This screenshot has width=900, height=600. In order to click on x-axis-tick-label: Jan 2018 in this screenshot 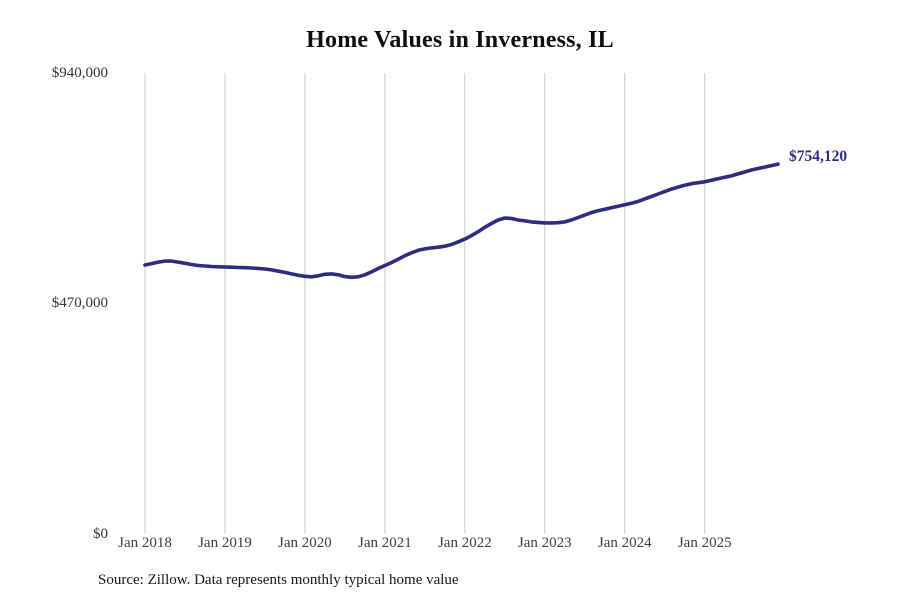, I will do `click(145, 543)`.